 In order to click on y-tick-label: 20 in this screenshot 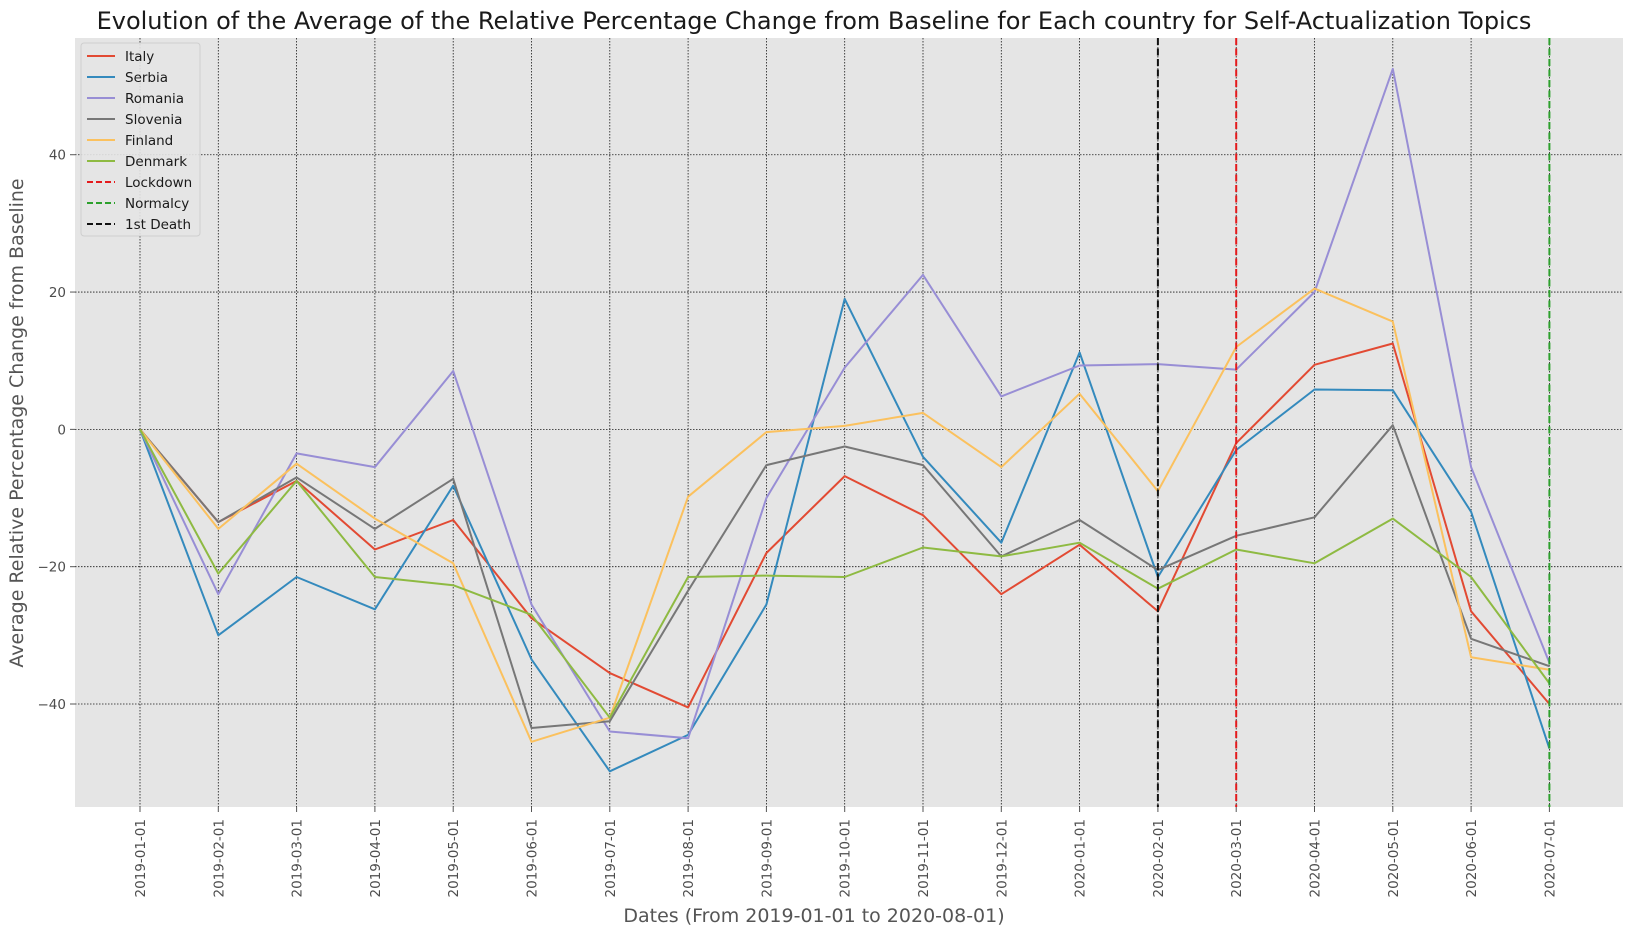, I will do `click(57, 293)`.